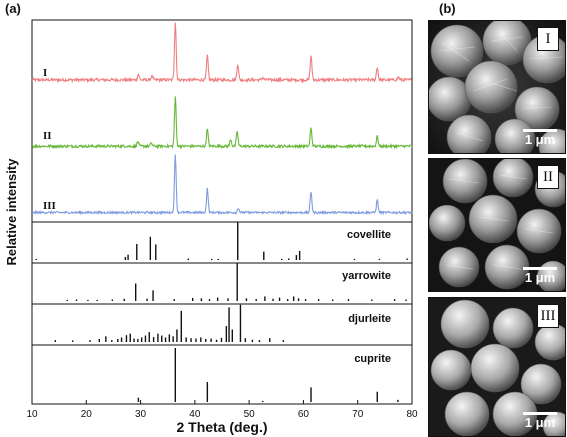 This screenshot has width=567, height=437. What do you see at coordinates (49, 206) in the screenshot?
I see `series-label-III: III` at bounding box center [49, 206].